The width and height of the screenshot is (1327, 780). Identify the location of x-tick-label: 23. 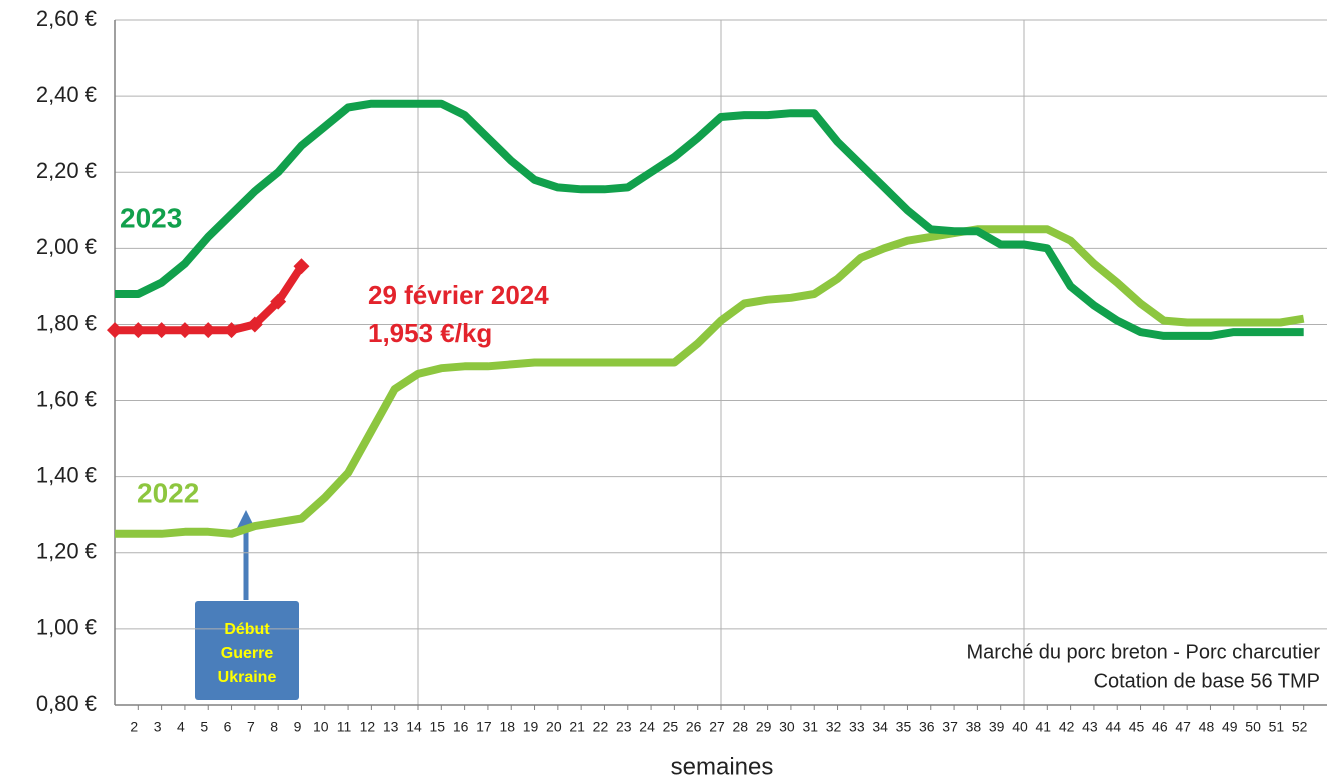
(624, 727).